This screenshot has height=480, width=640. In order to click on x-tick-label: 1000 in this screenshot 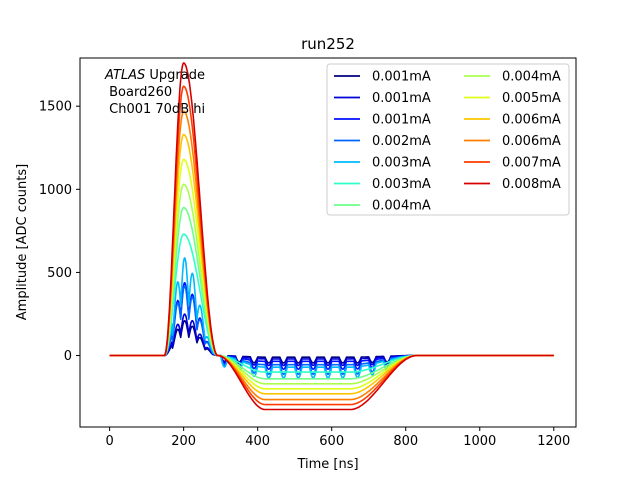, I will do `click(479, 441)`.